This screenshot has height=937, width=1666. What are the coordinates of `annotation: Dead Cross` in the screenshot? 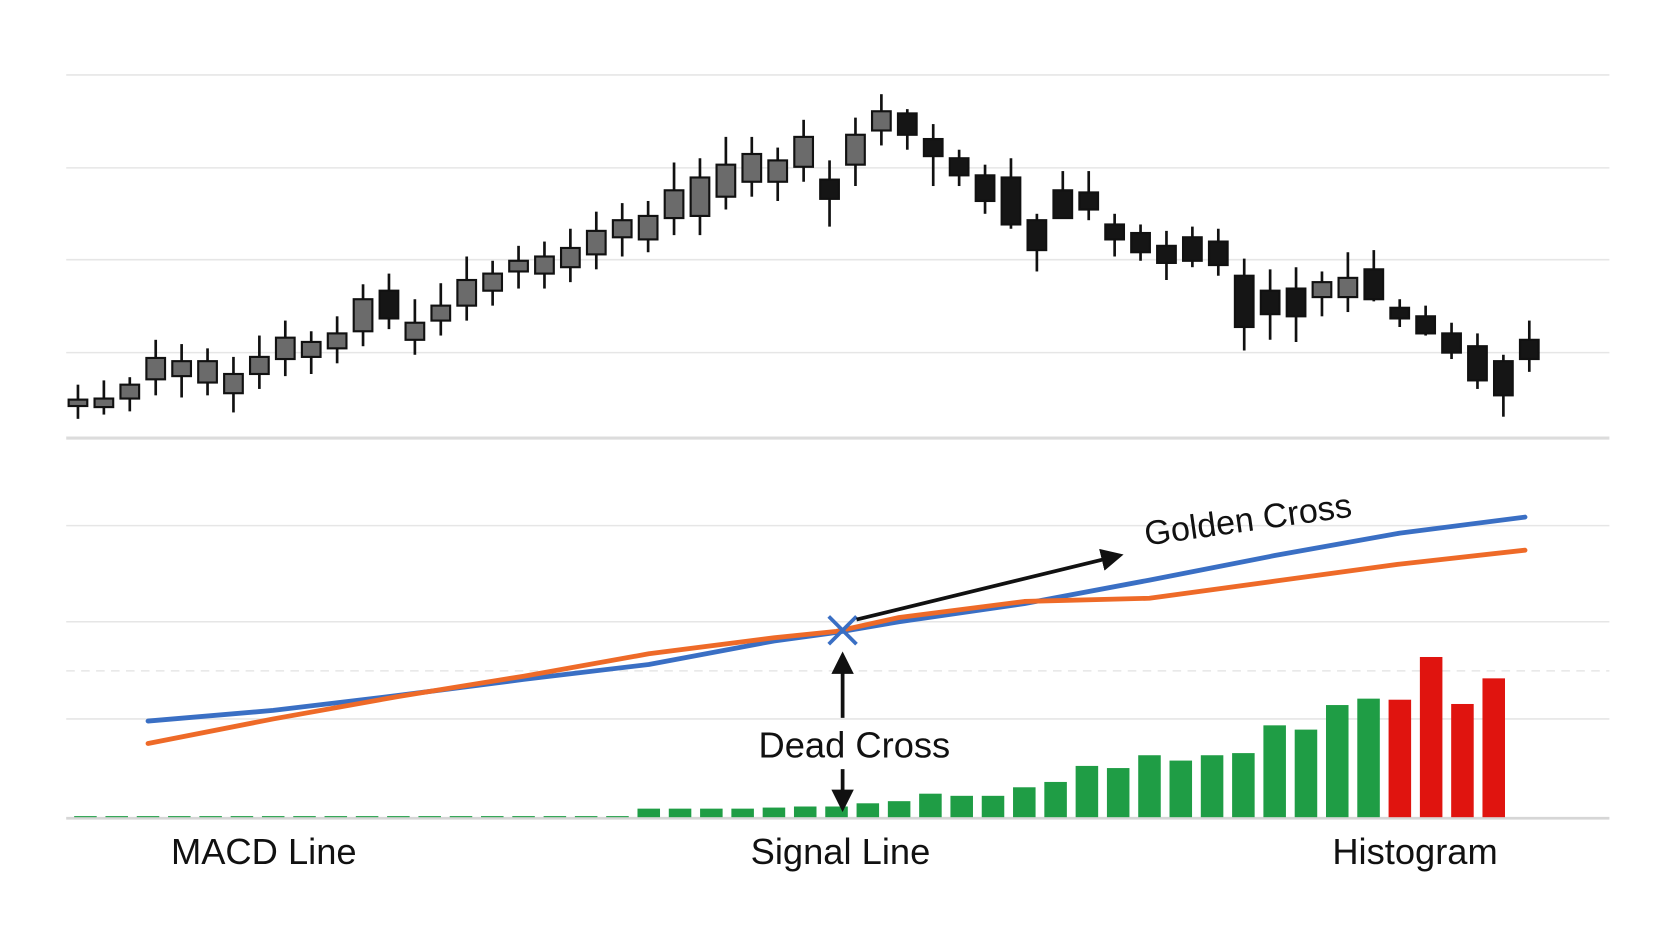 It's located at (855, 744).